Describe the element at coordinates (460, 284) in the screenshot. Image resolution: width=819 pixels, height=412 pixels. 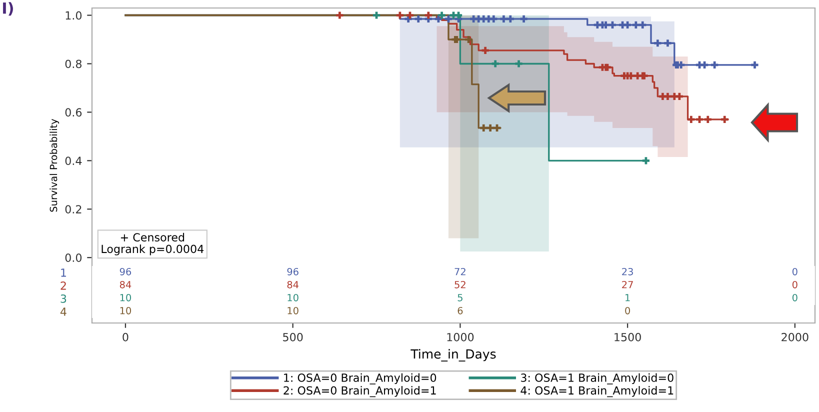
I see `data-label: 52` at that location.